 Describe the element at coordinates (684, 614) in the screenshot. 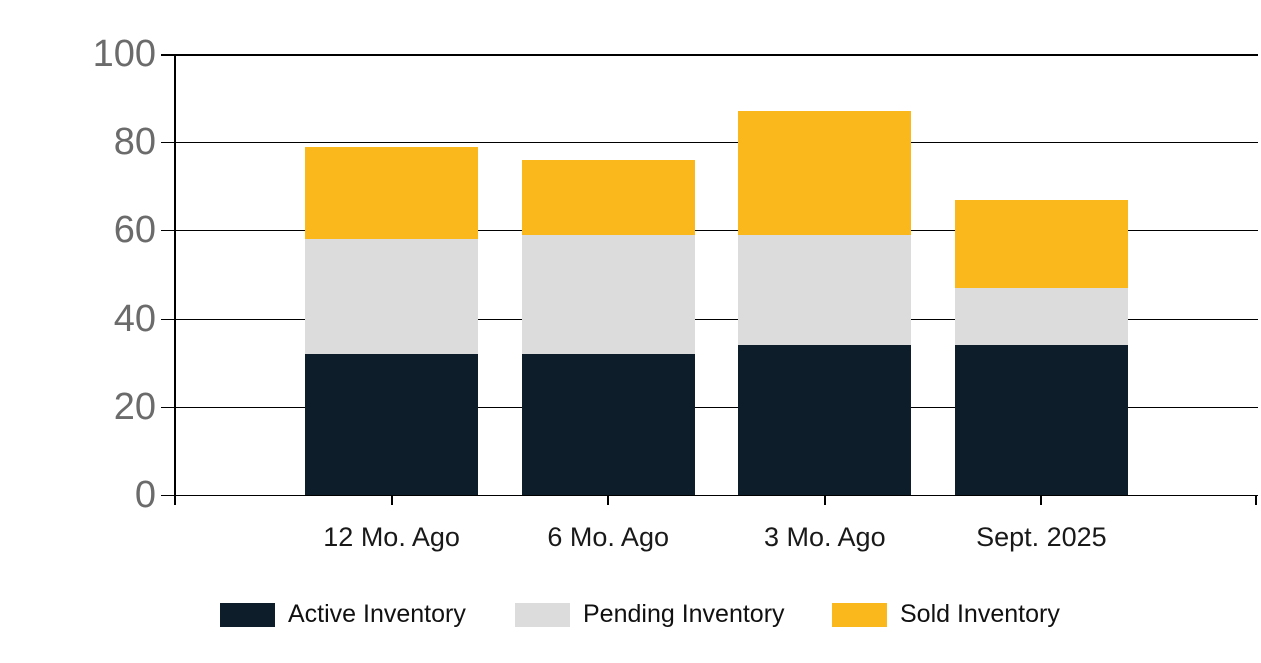

I see `legend-label: Pending Inventory` at that location.